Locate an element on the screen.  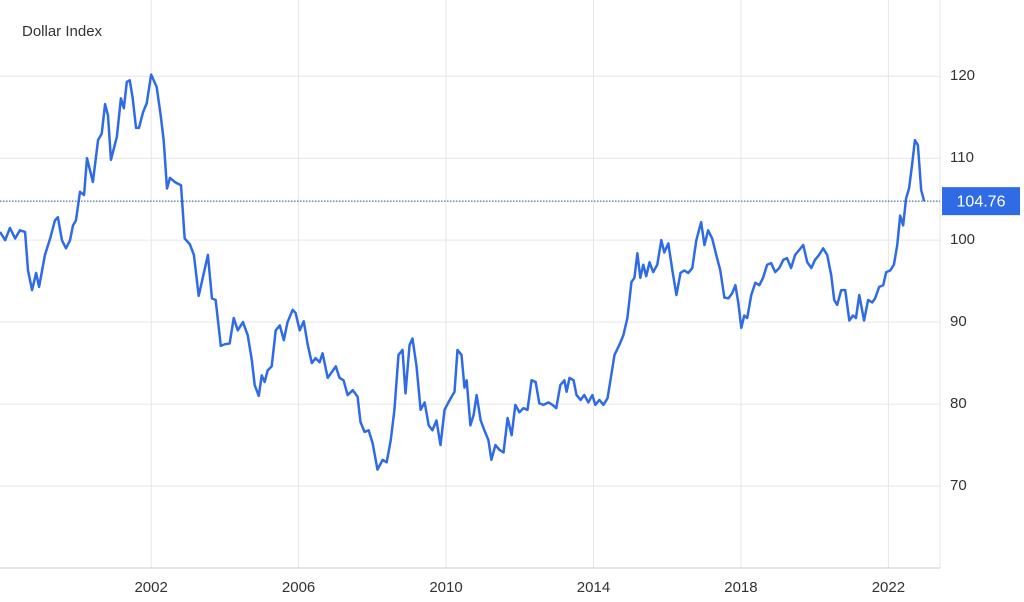
x-tick-label: 2002 is located at coordinates (150, 587).